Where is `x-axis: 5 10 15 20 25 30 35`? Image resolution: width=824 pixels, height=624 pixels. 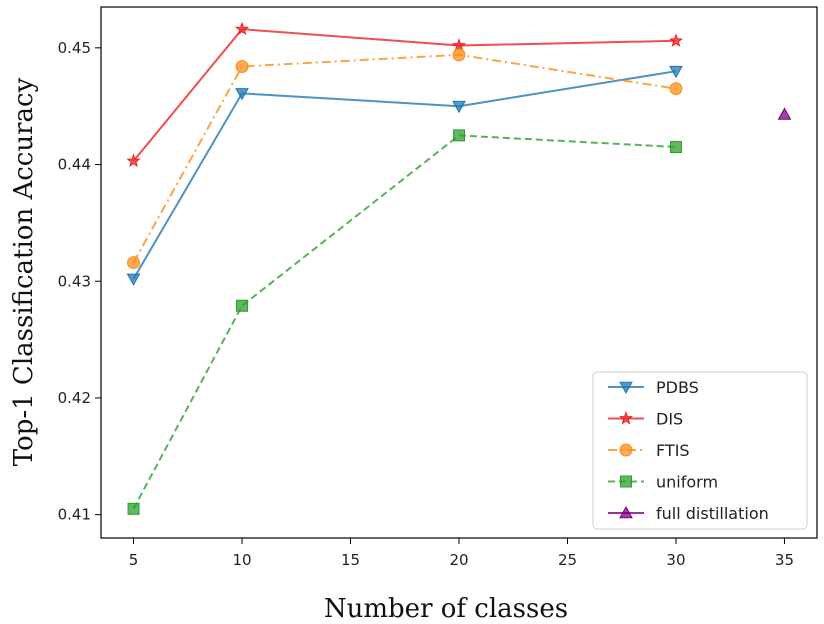
x-axis: 5 10 15 20 25 30 35 is located at coordinates (461, 553).